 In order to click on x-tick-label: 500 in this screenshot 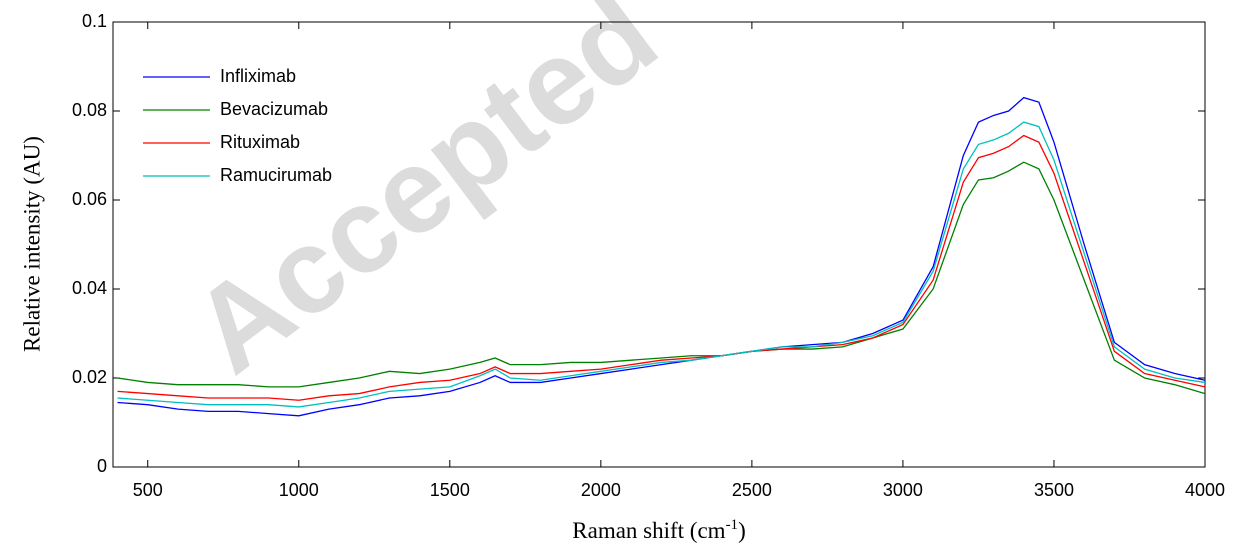, I will do `click(148, 490)`.